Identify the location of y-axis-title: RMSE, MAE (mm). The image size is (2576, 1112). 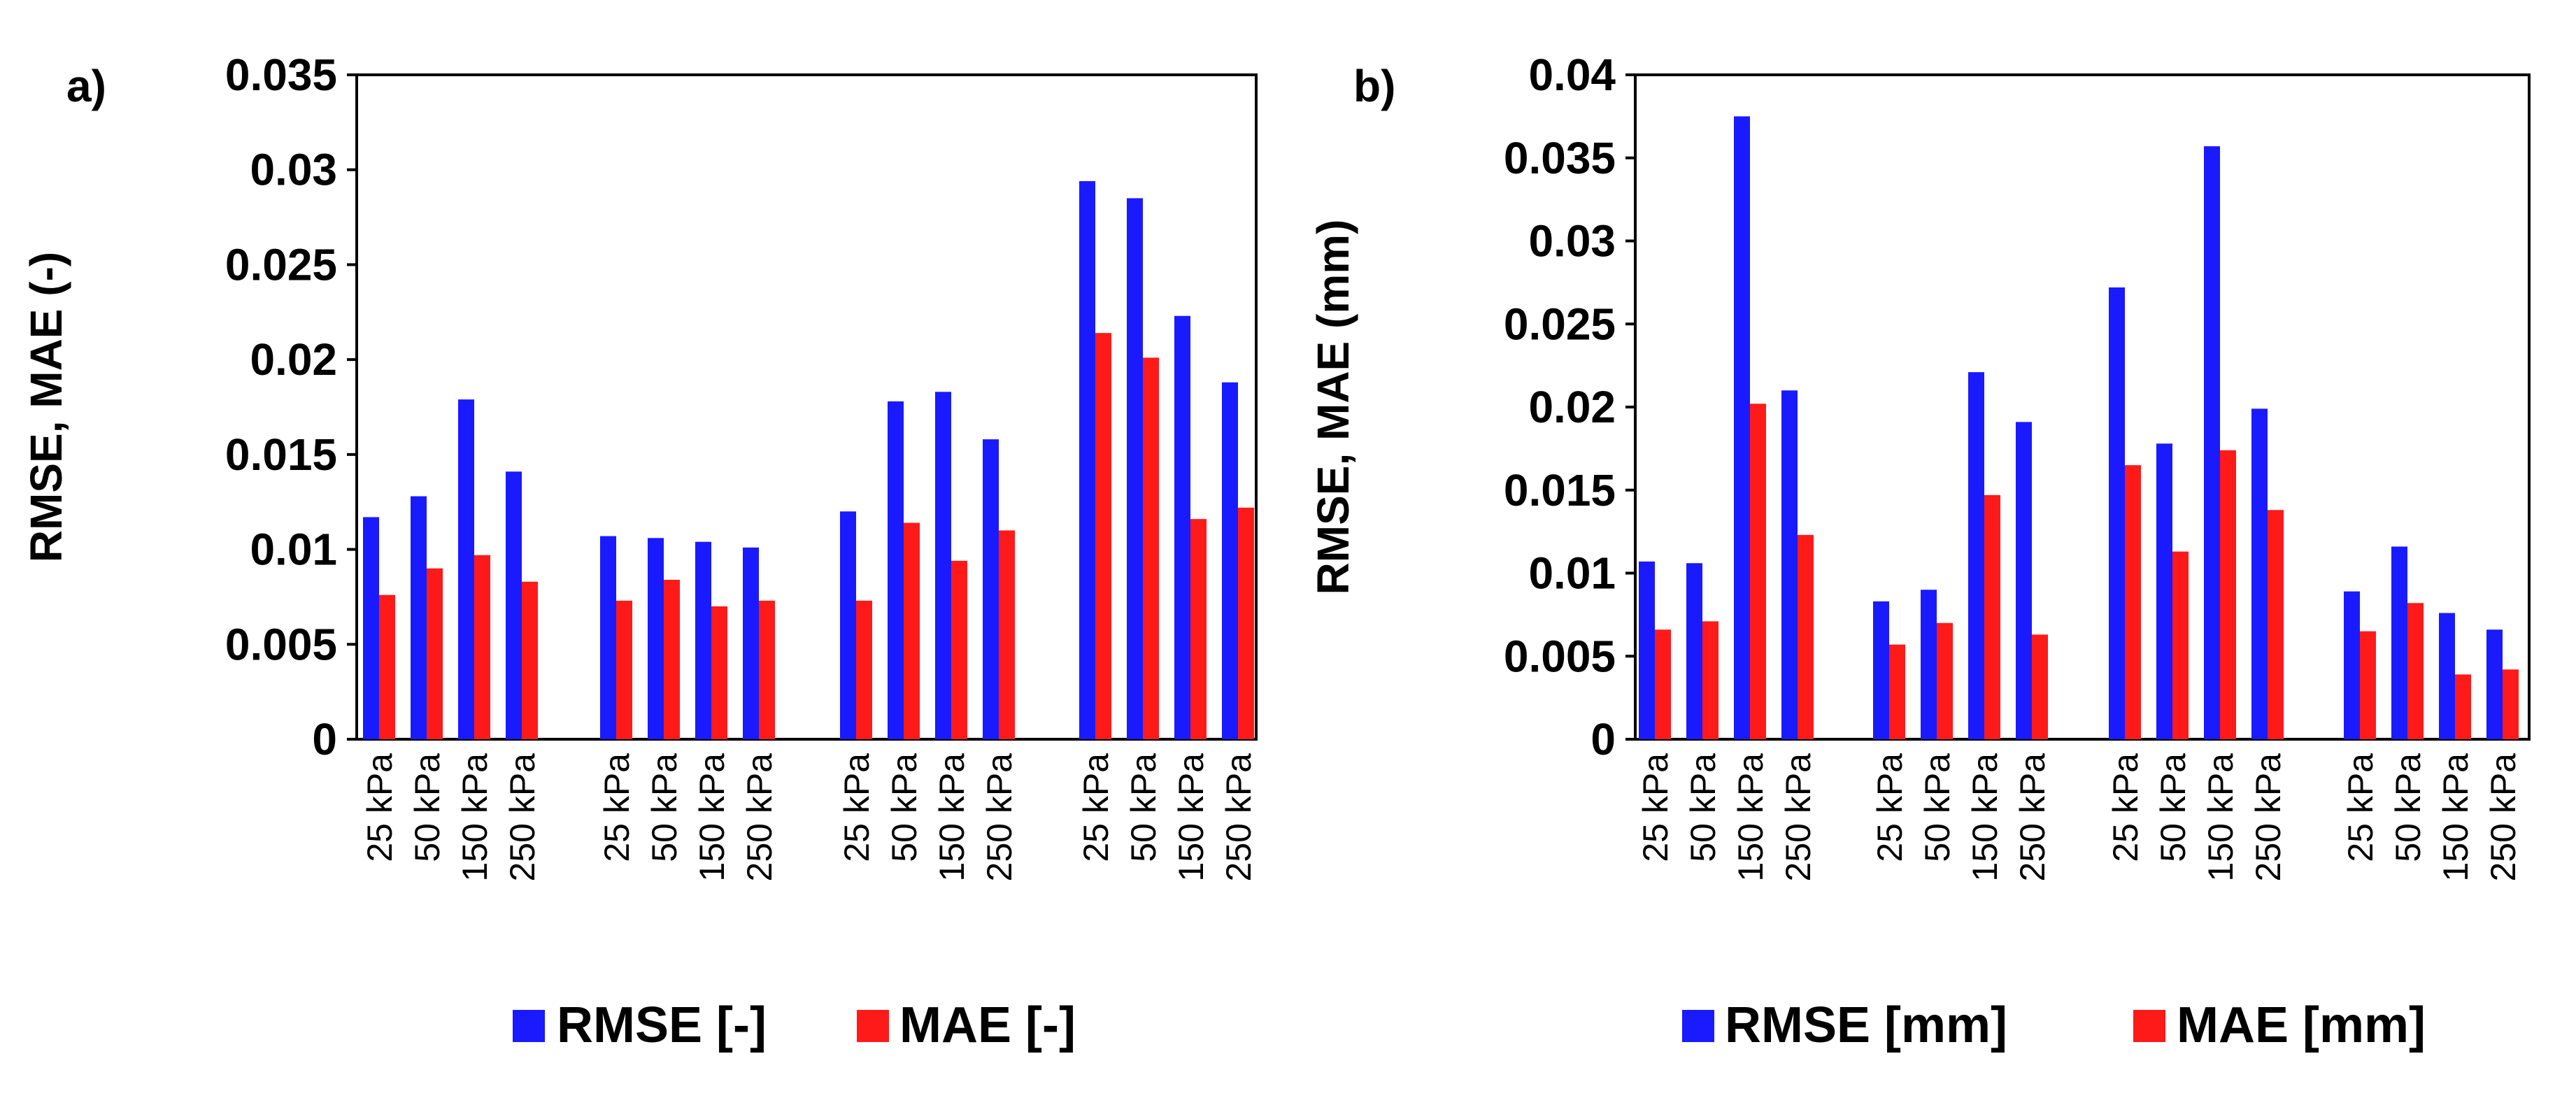
(1333, 407).